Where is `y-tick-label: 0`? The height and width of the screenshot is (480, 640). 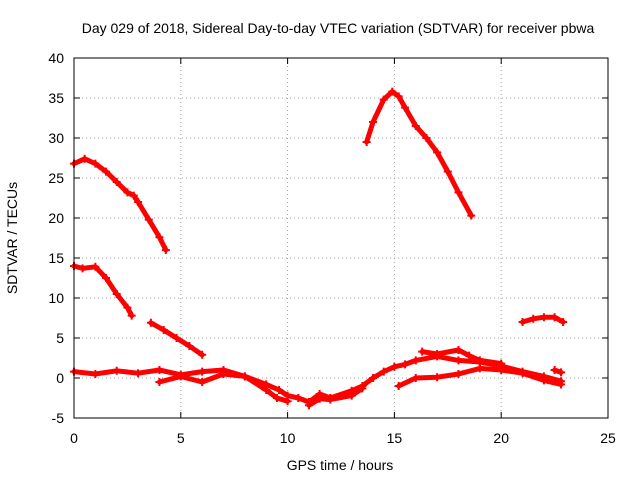 y-tick-label: 0 is located at coordinates (60, 378).